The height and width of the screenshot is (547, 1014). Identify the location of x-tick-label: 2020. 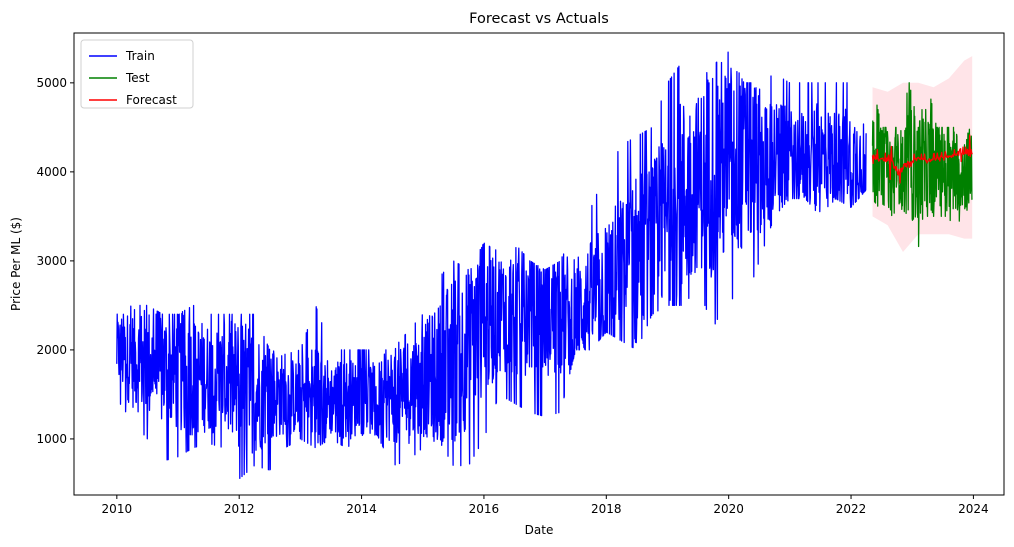
(728, 509).